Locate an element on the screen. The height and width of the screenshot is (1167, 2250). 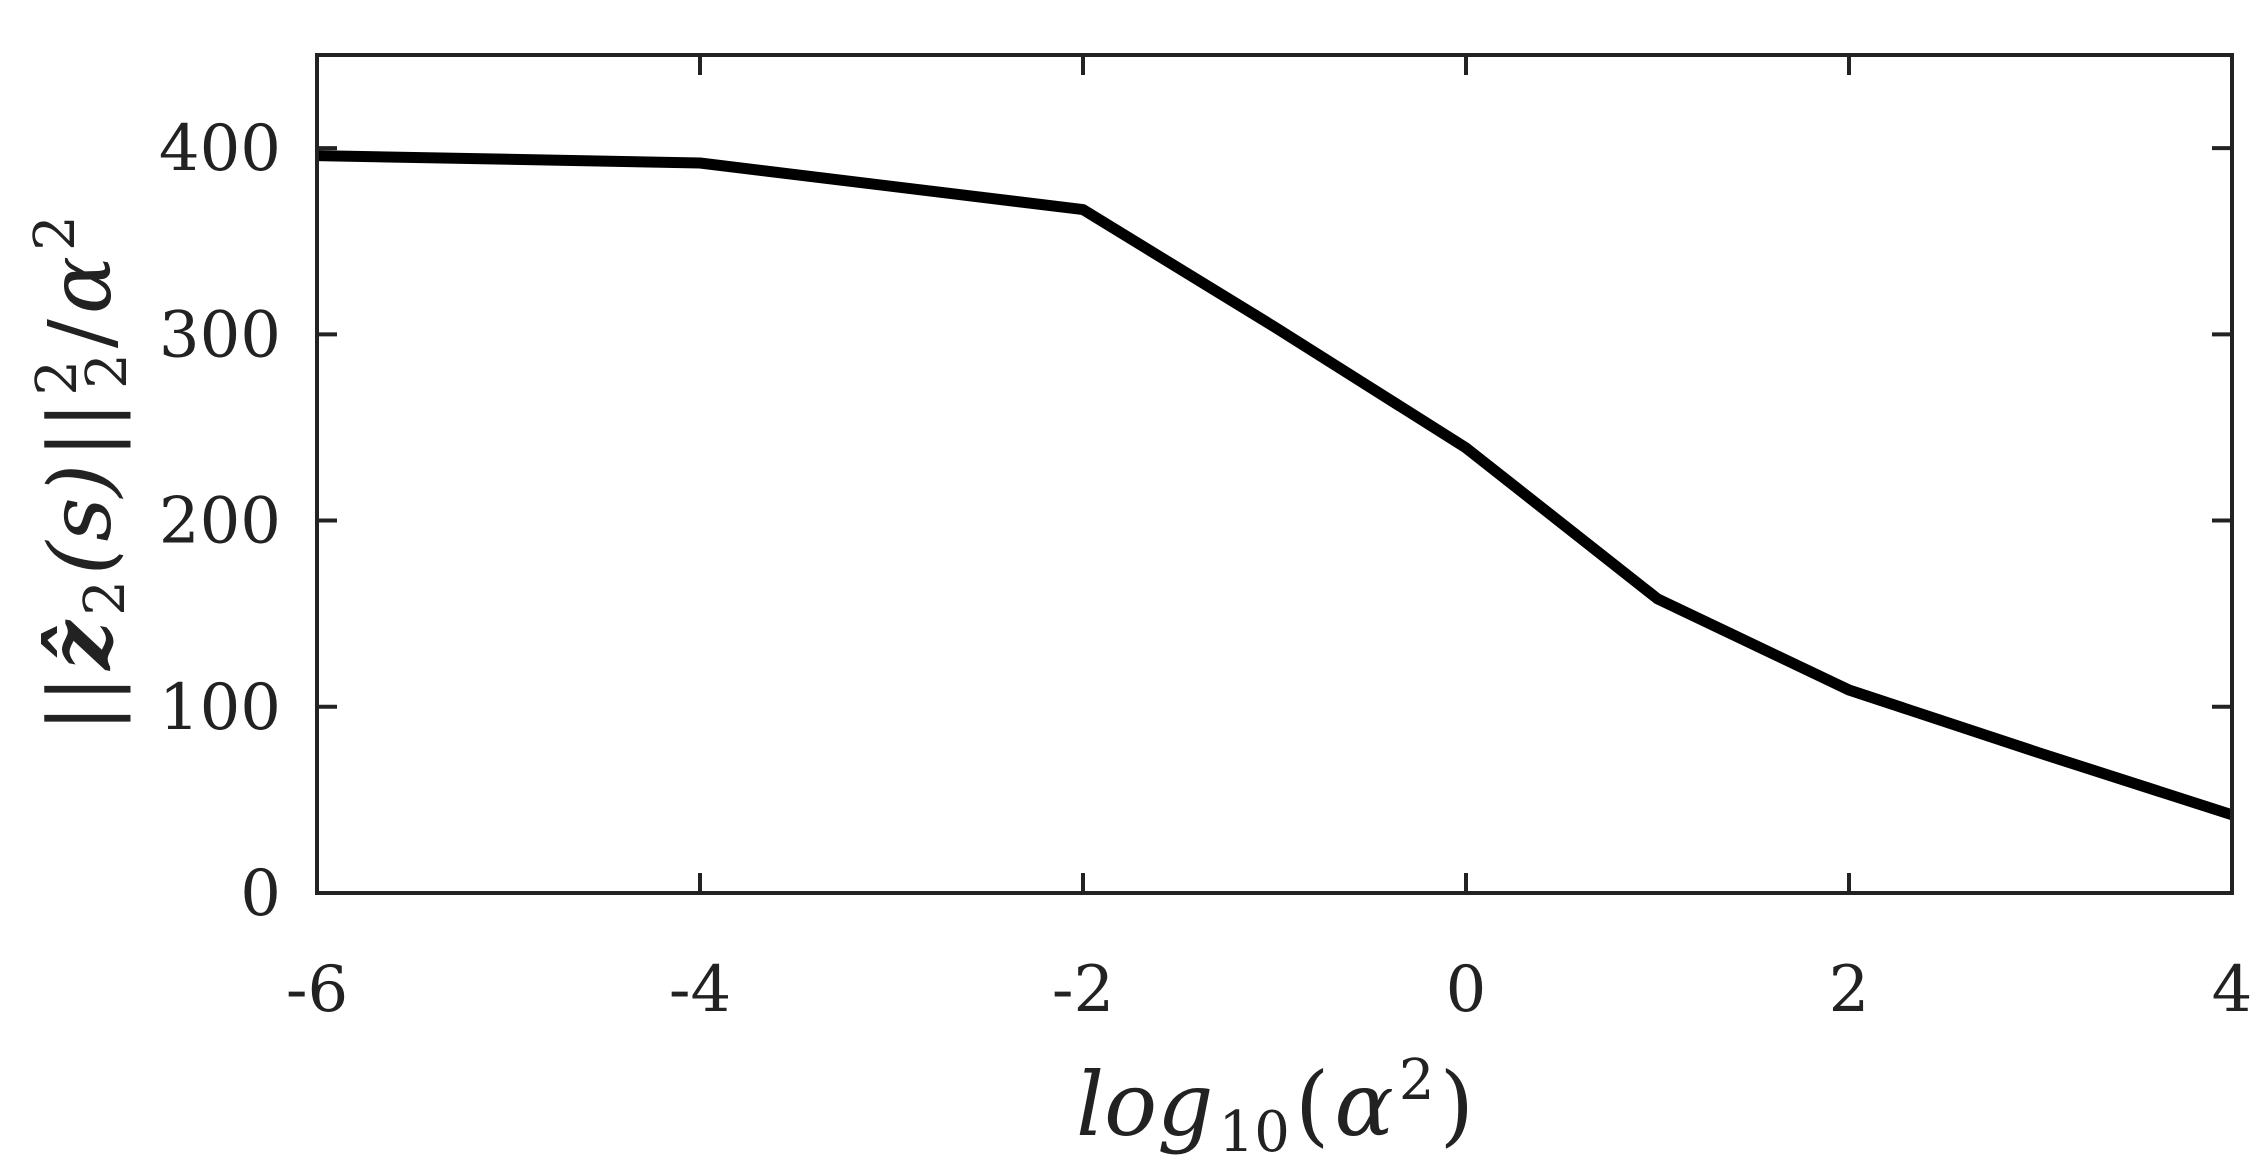
y-axis-label-var-sub: 2 is located at coordinates (105, 598).